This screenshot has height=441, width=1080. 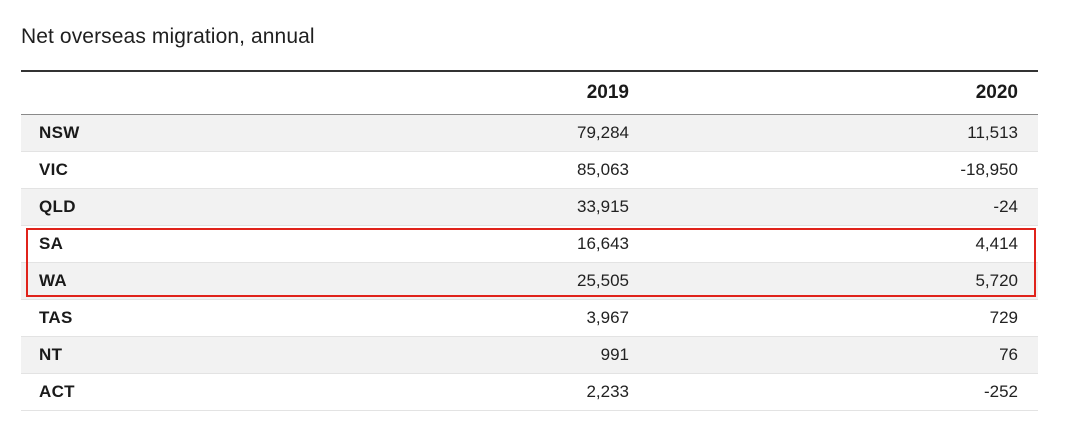 I want to click on cell-2020-value: 4,414, so click(x=843, y=244).